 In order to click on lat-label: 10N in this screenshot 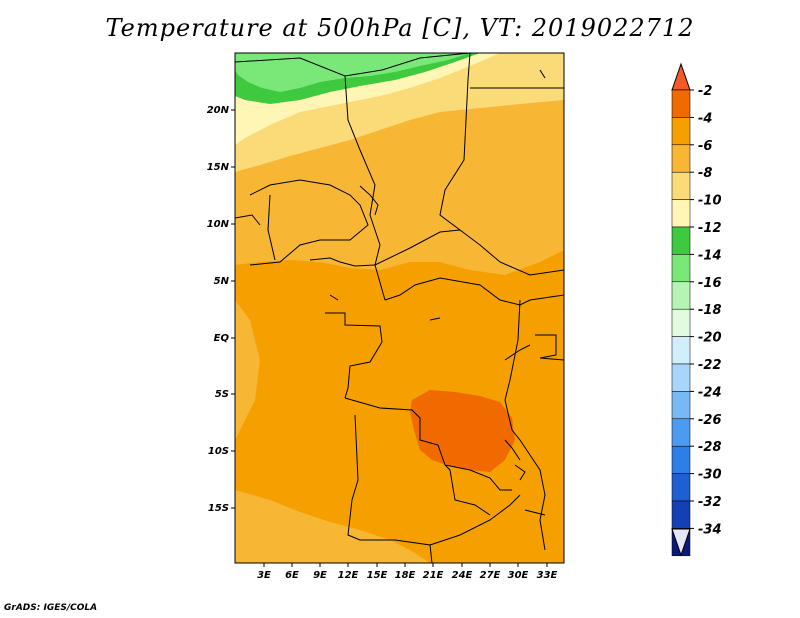, I will do `click(218, 224)`.